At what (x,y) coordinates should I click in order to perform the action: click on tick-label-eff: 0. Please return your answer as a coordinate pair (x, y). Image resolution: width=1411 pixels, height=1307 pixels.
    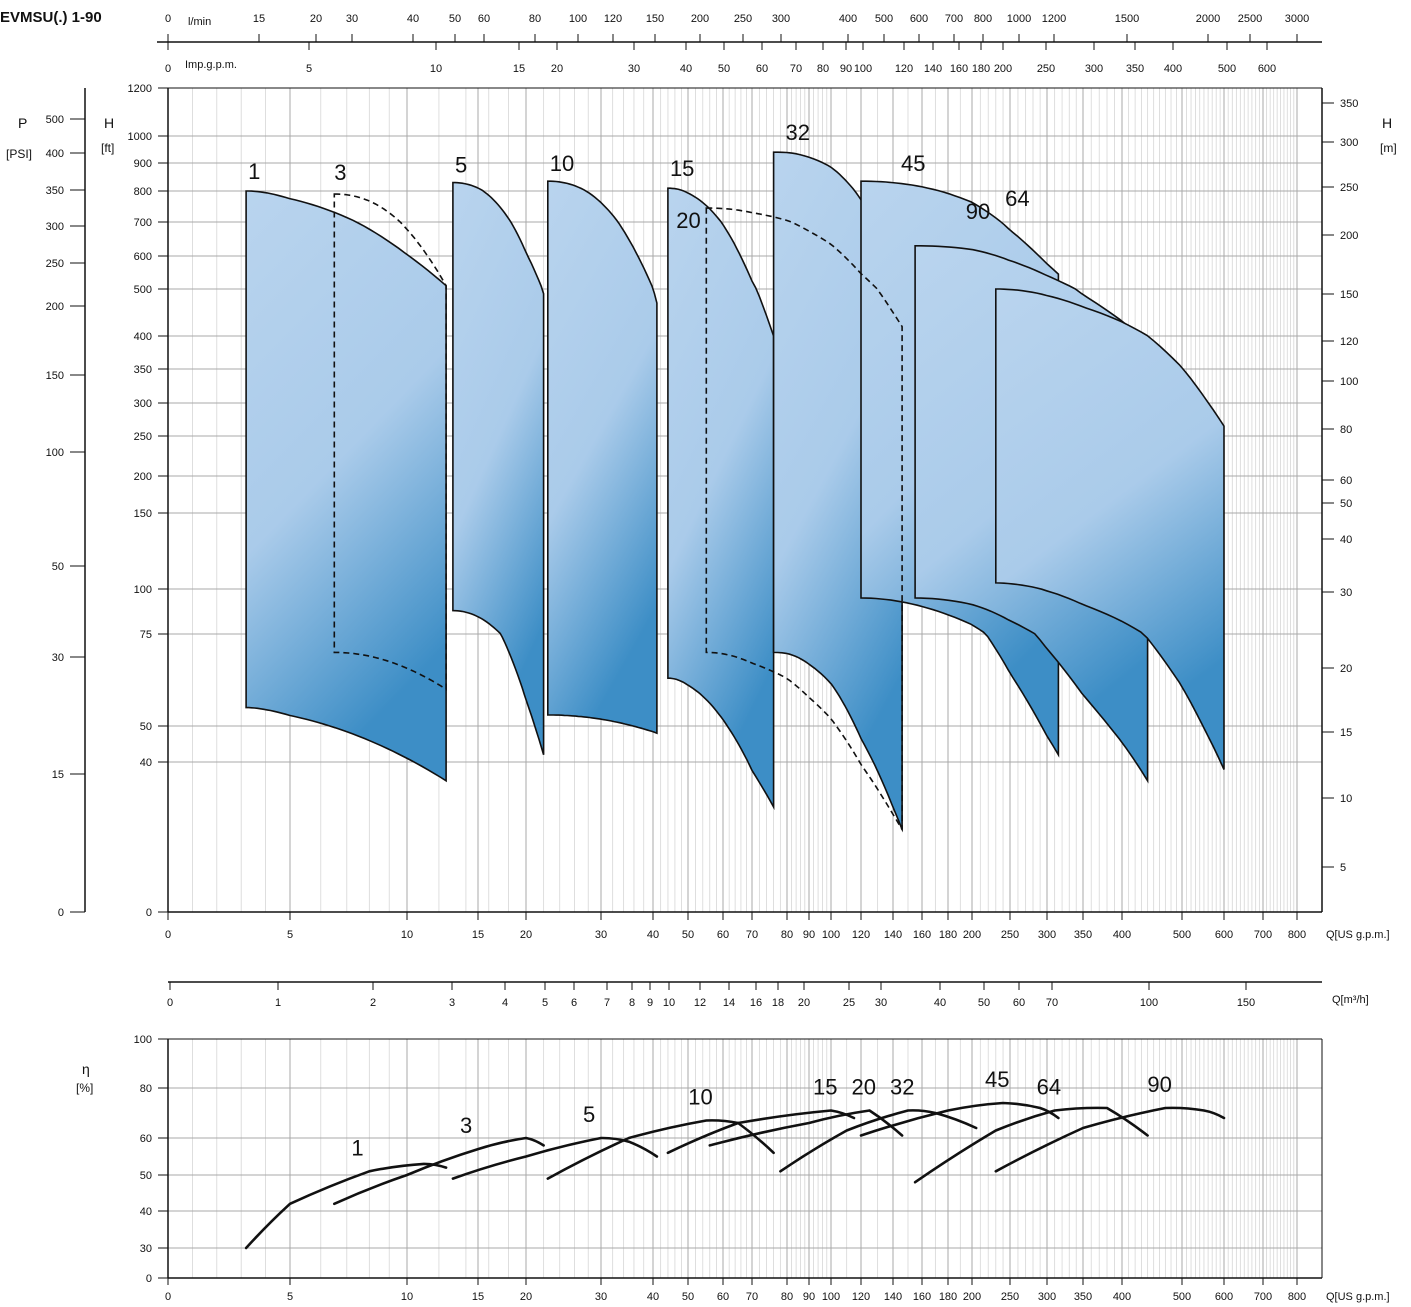
    Looking at the image, I should click on (149, 1279).